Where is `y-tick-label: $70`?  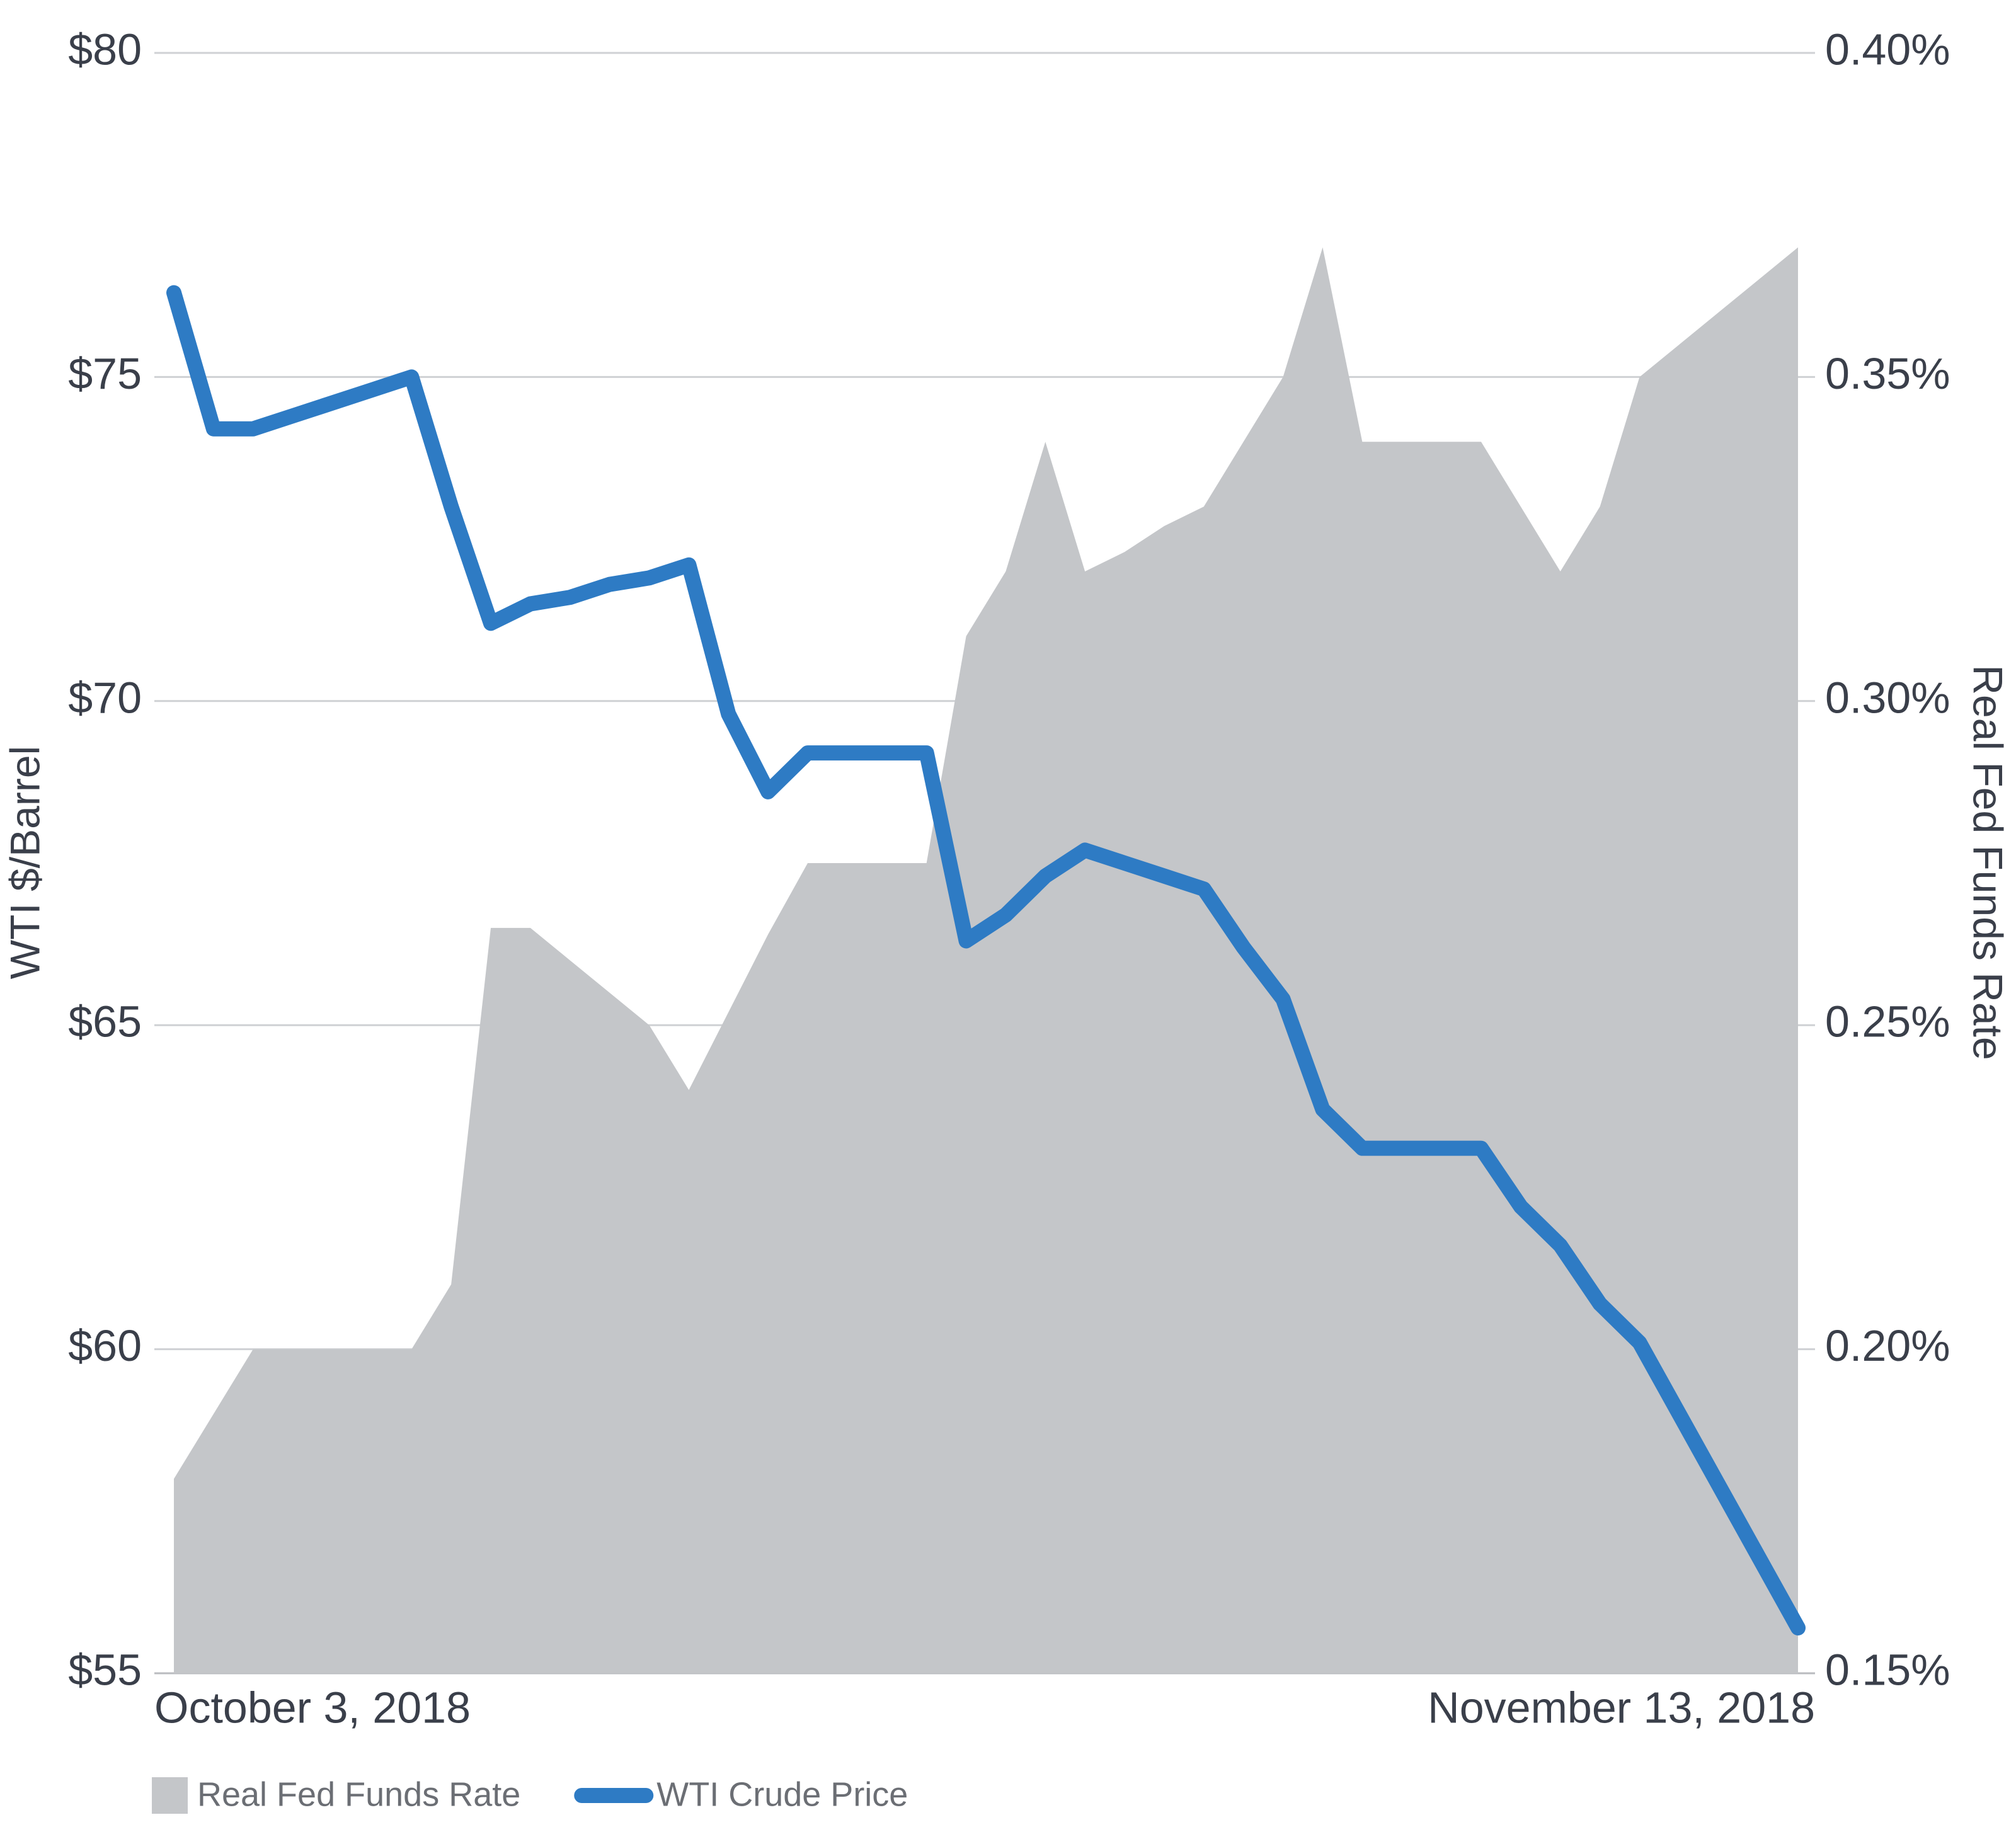 y-tick-label: $70 is located at coordinates (105, 697).